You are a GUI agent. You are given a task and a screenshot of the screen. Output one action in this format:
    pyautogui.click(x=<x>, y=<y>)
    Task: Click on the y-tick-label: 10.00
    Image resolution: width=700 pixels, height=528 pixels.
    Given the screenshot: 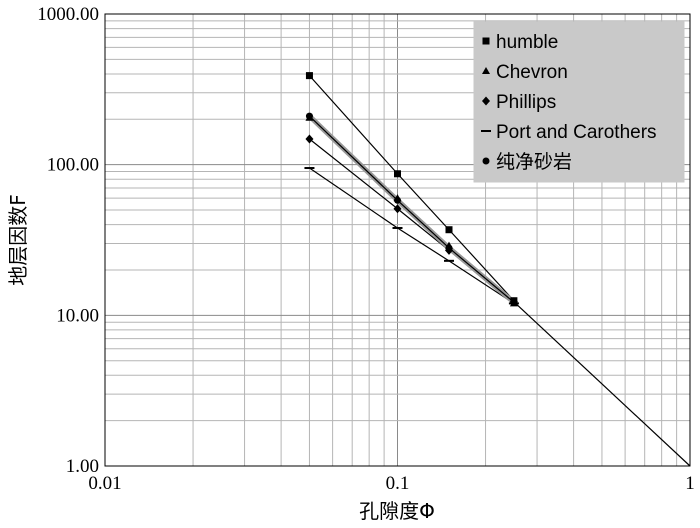 What is the action you would take?
    pyautogui.click(x=77, y=315)
    